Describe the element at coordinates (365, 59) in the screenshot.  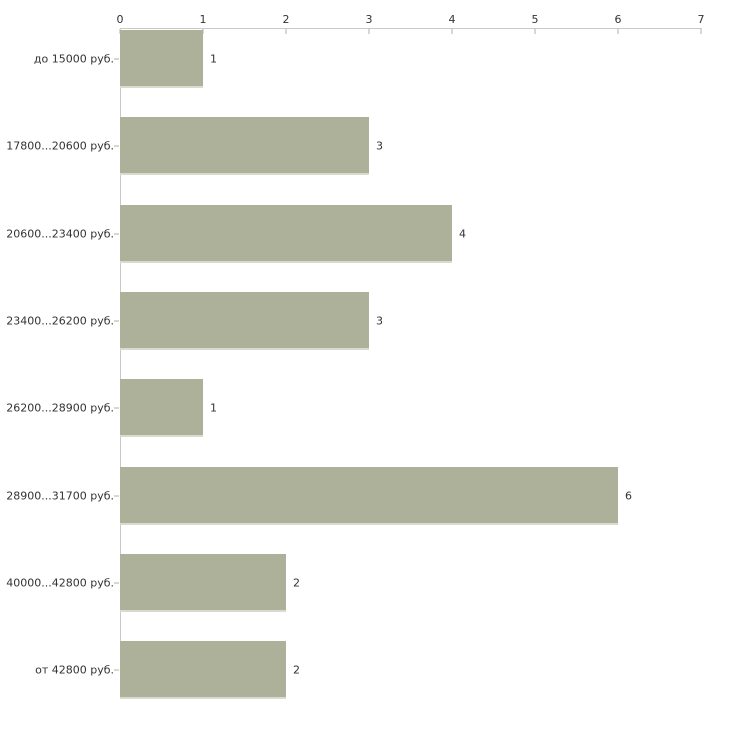
I see `bar-row: до 15000 руб. 1` at that location.